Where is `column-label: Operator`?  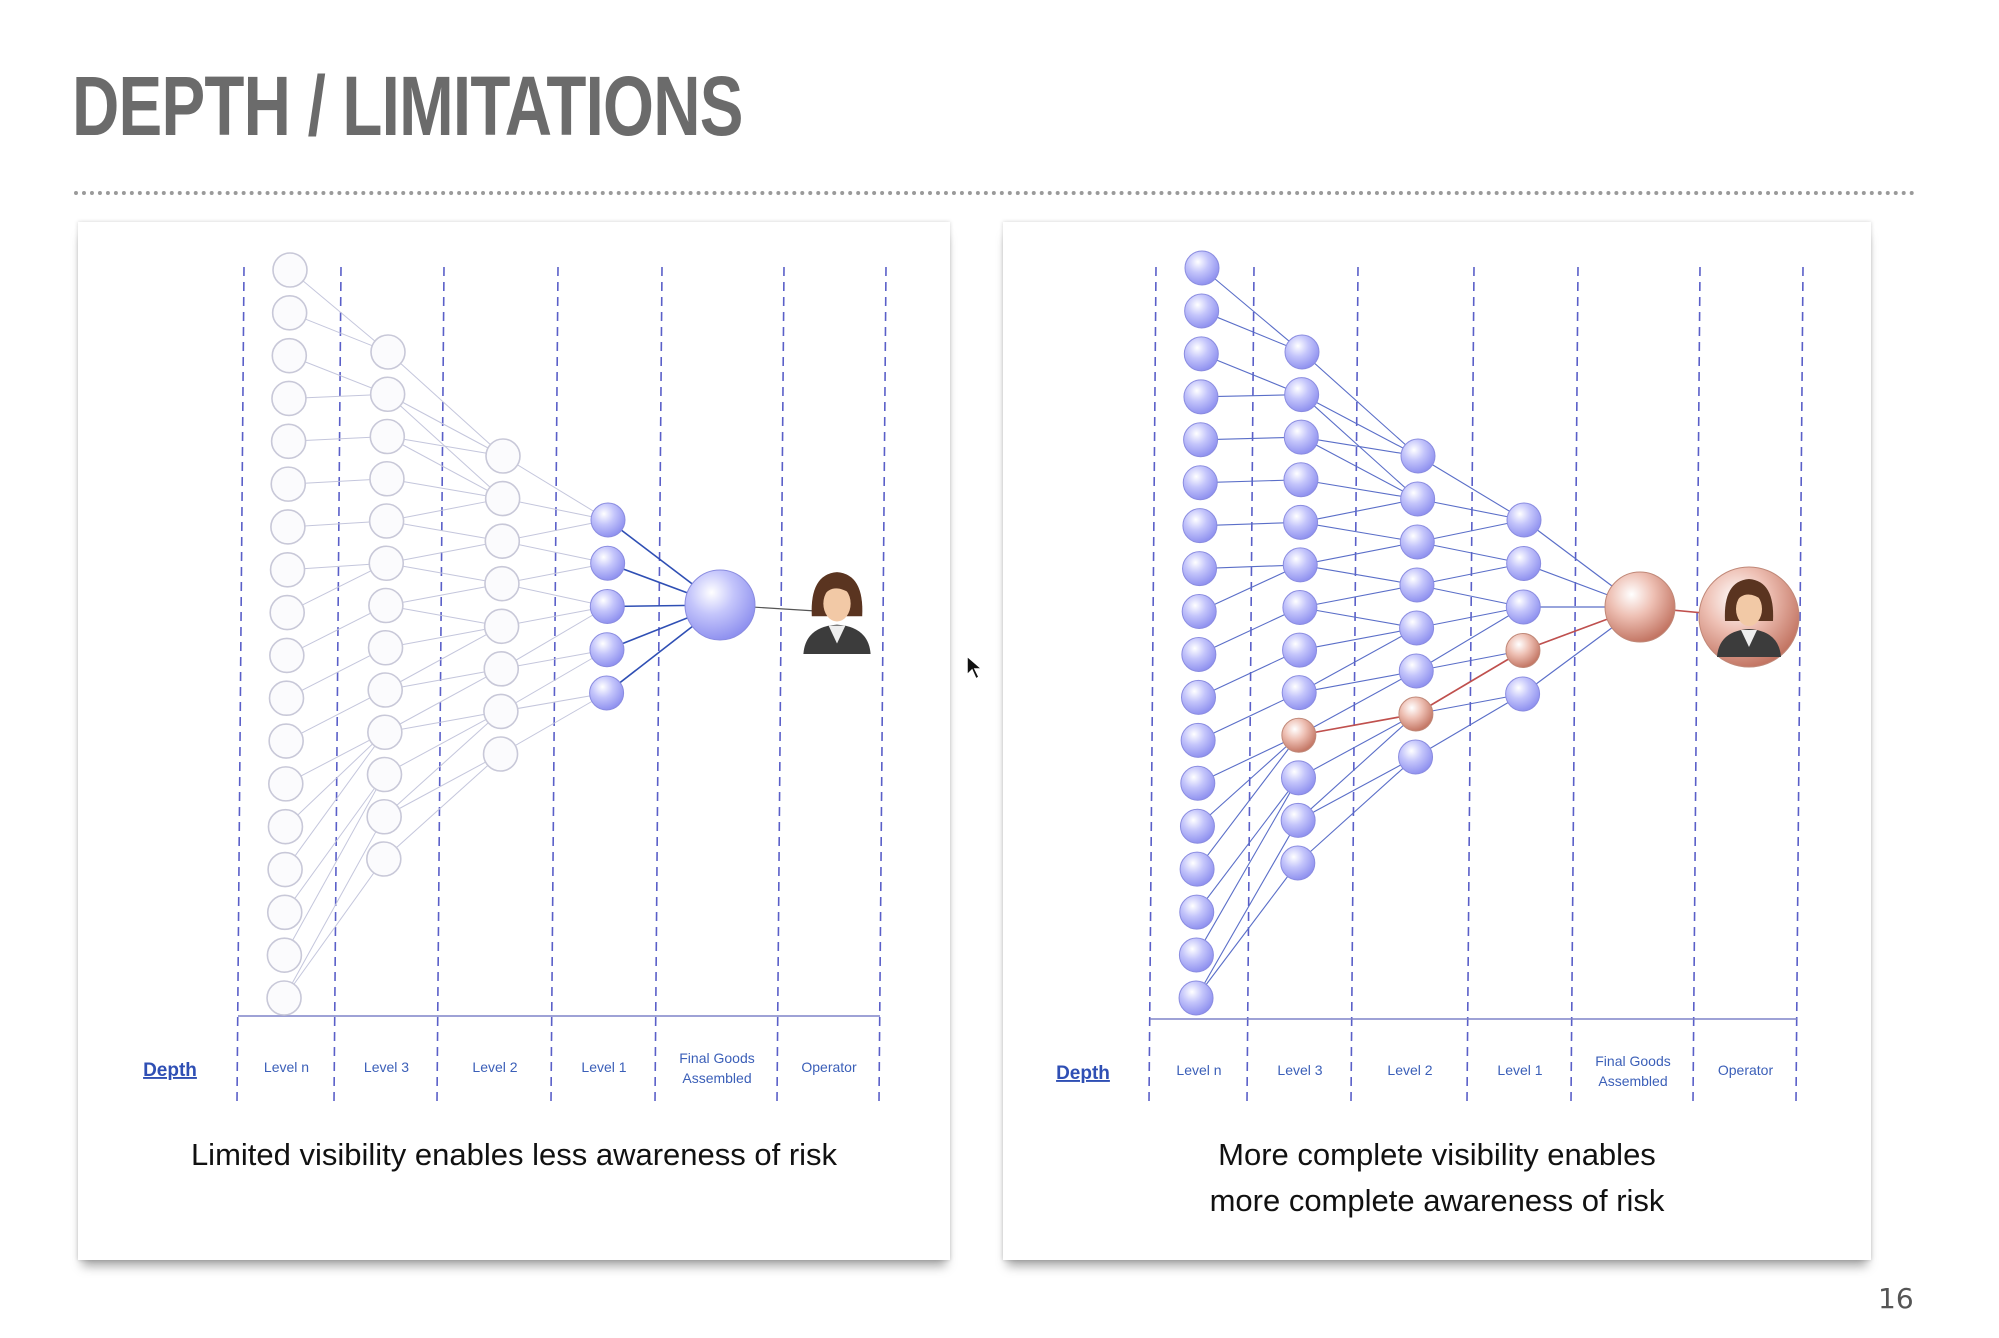
column-label: Operator is located at coordinates (1746, 1070).